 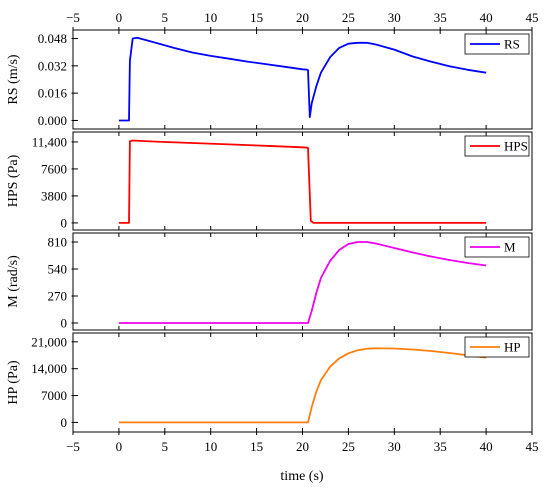 What do you see at coordinates (13, 79) in the screenshot?
I see `y-axis-title: RS (m/s)` at bounding box center [13, 79].